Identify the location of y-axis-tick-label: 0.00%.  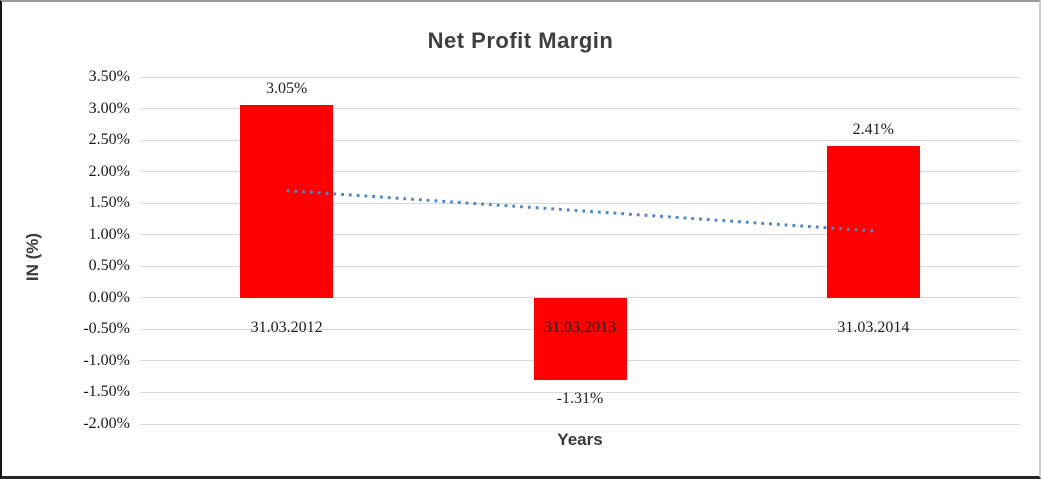
(109, 297).